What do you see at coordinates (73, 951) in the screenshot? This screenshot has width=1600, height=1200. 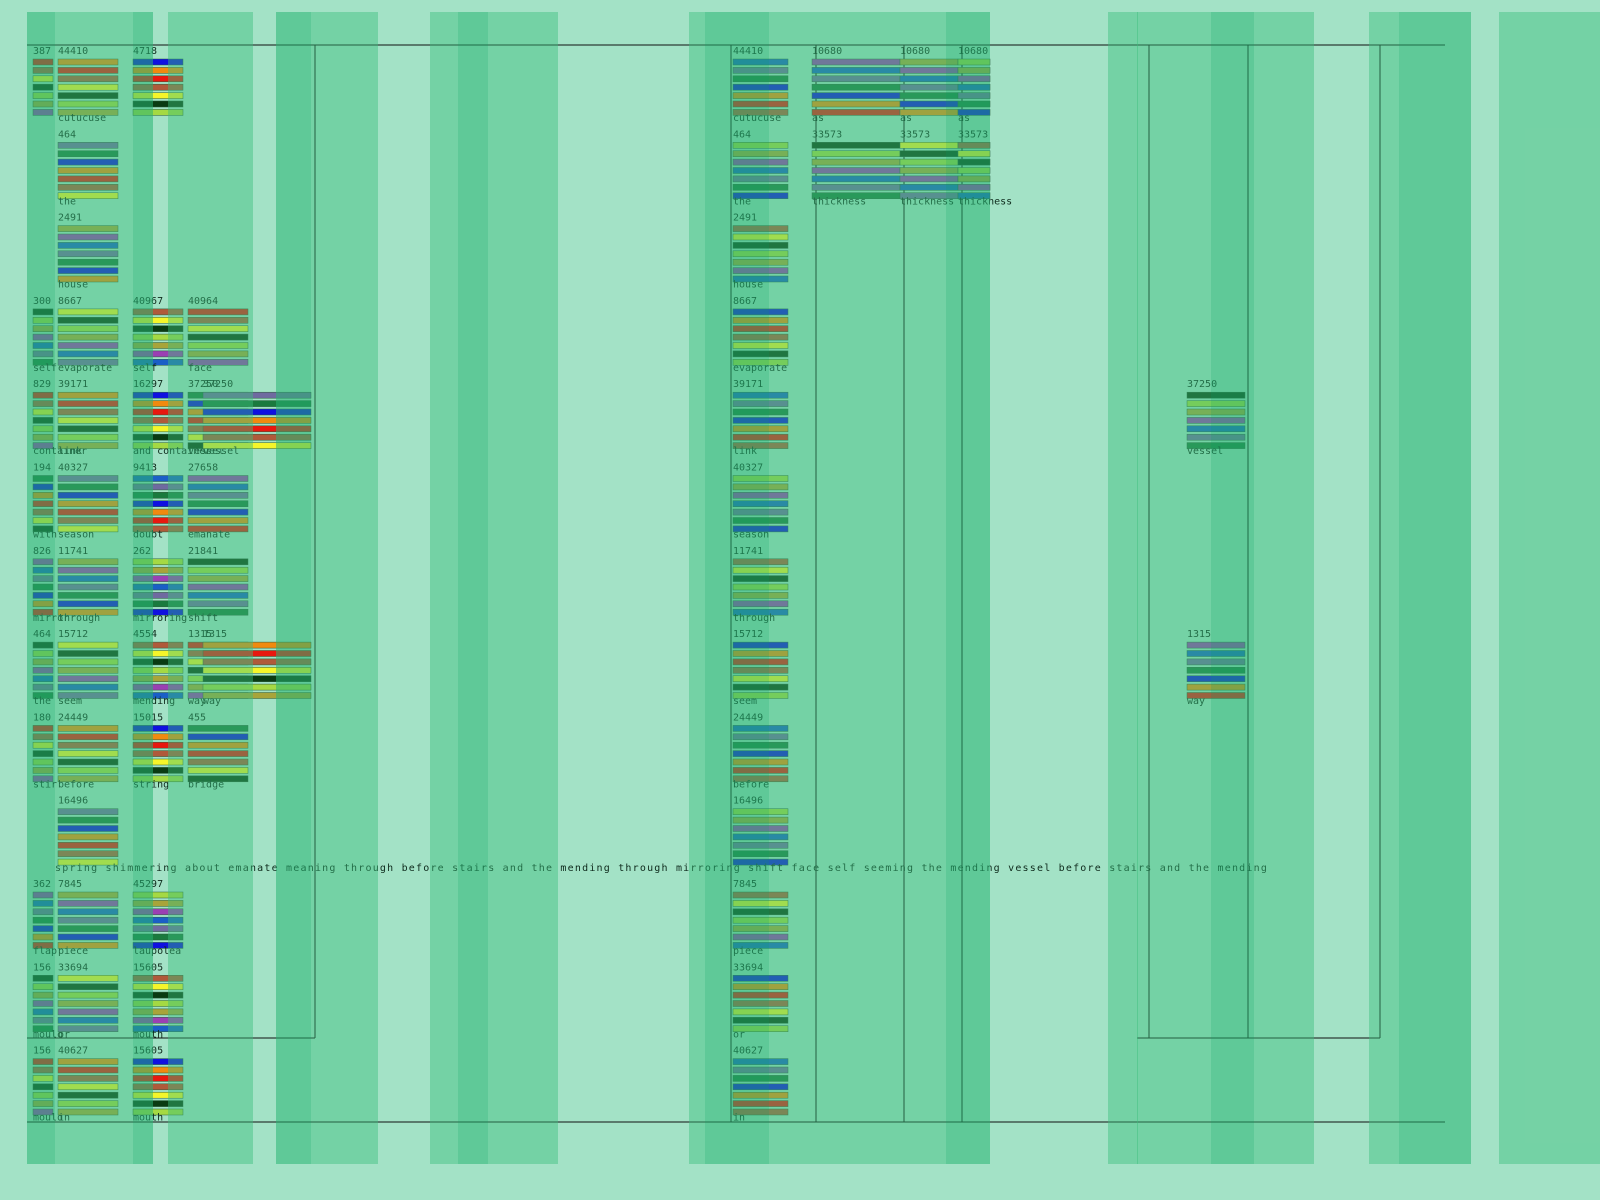 I see `cell-label: piece` at bounding box center [73, 951].